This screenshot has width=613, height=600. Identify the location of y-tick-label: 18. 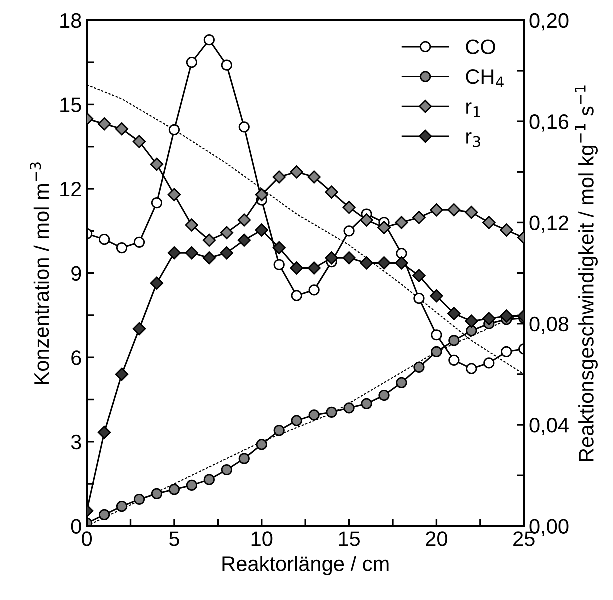
(71, 20).